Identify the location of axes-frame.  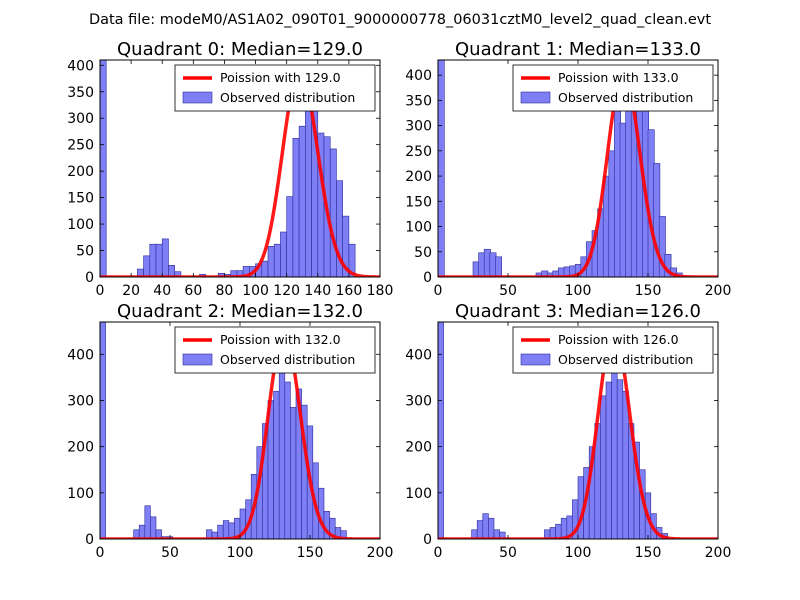
(240, 168).